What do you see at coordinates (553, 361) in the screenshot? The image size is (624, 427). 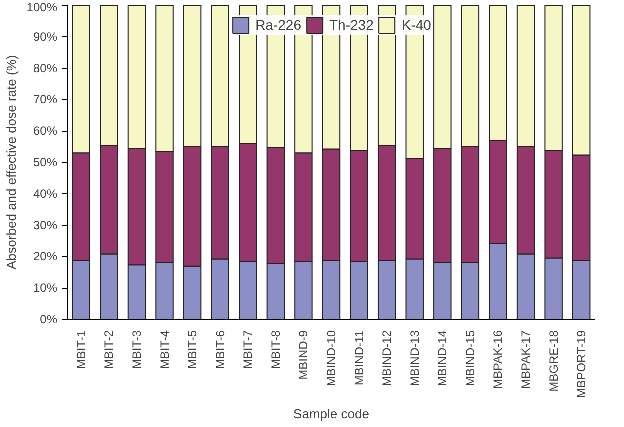 I see `x-tick-label: MBGRE-18` at bounding box center [553, 361].